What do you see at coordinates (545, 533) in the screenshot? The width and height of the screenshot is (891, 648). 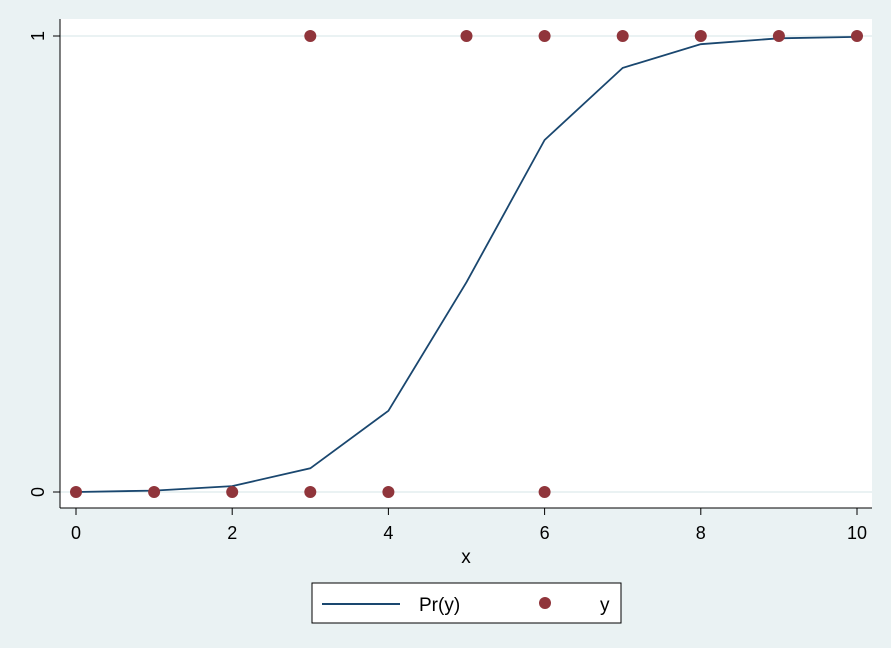 I see `x-tick-label: 6` at bounding box center [545, 533].